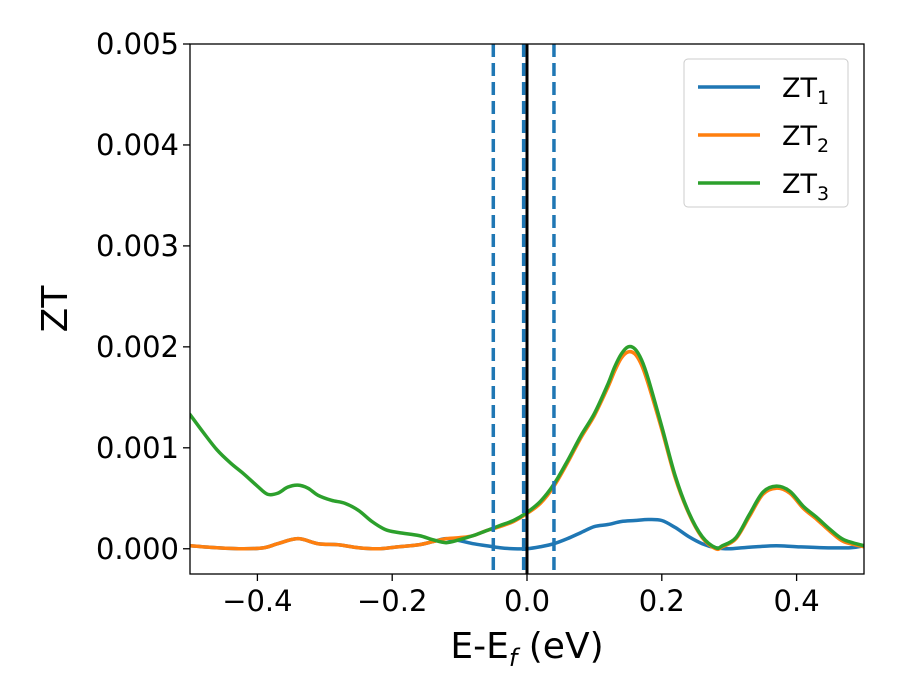 The height and width of the screenshot is (700, 900). I want to click on x-axis-title: E-Ef (eV), so click(526, 649).